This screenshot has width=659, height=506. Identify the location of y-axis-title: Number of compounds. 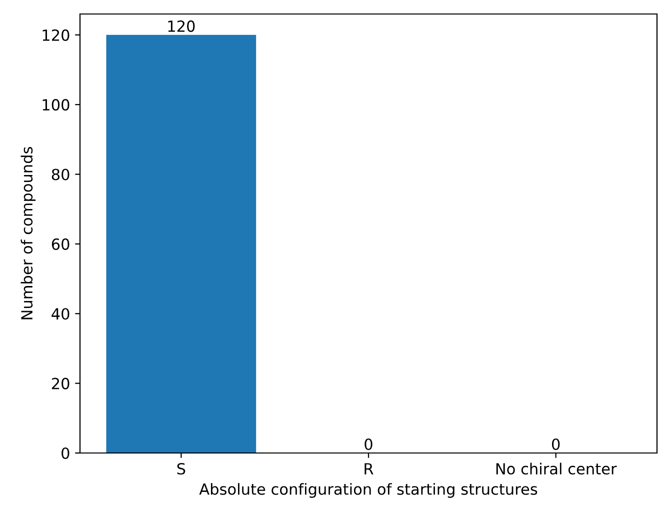
(28, 233).